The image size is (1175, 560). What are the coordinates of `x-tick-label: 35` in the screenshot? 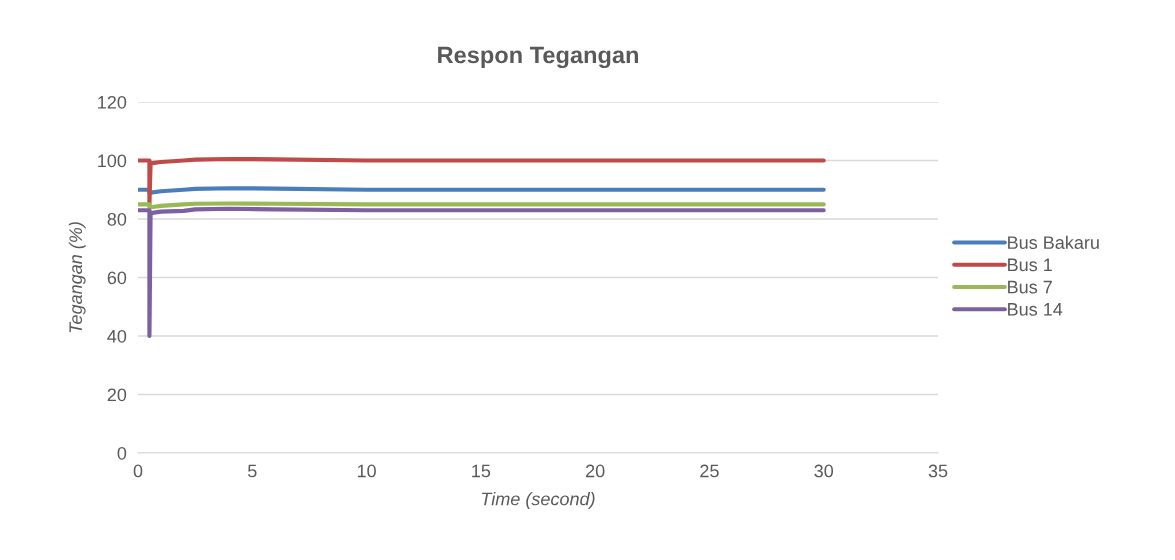 It's located at (938, 471).